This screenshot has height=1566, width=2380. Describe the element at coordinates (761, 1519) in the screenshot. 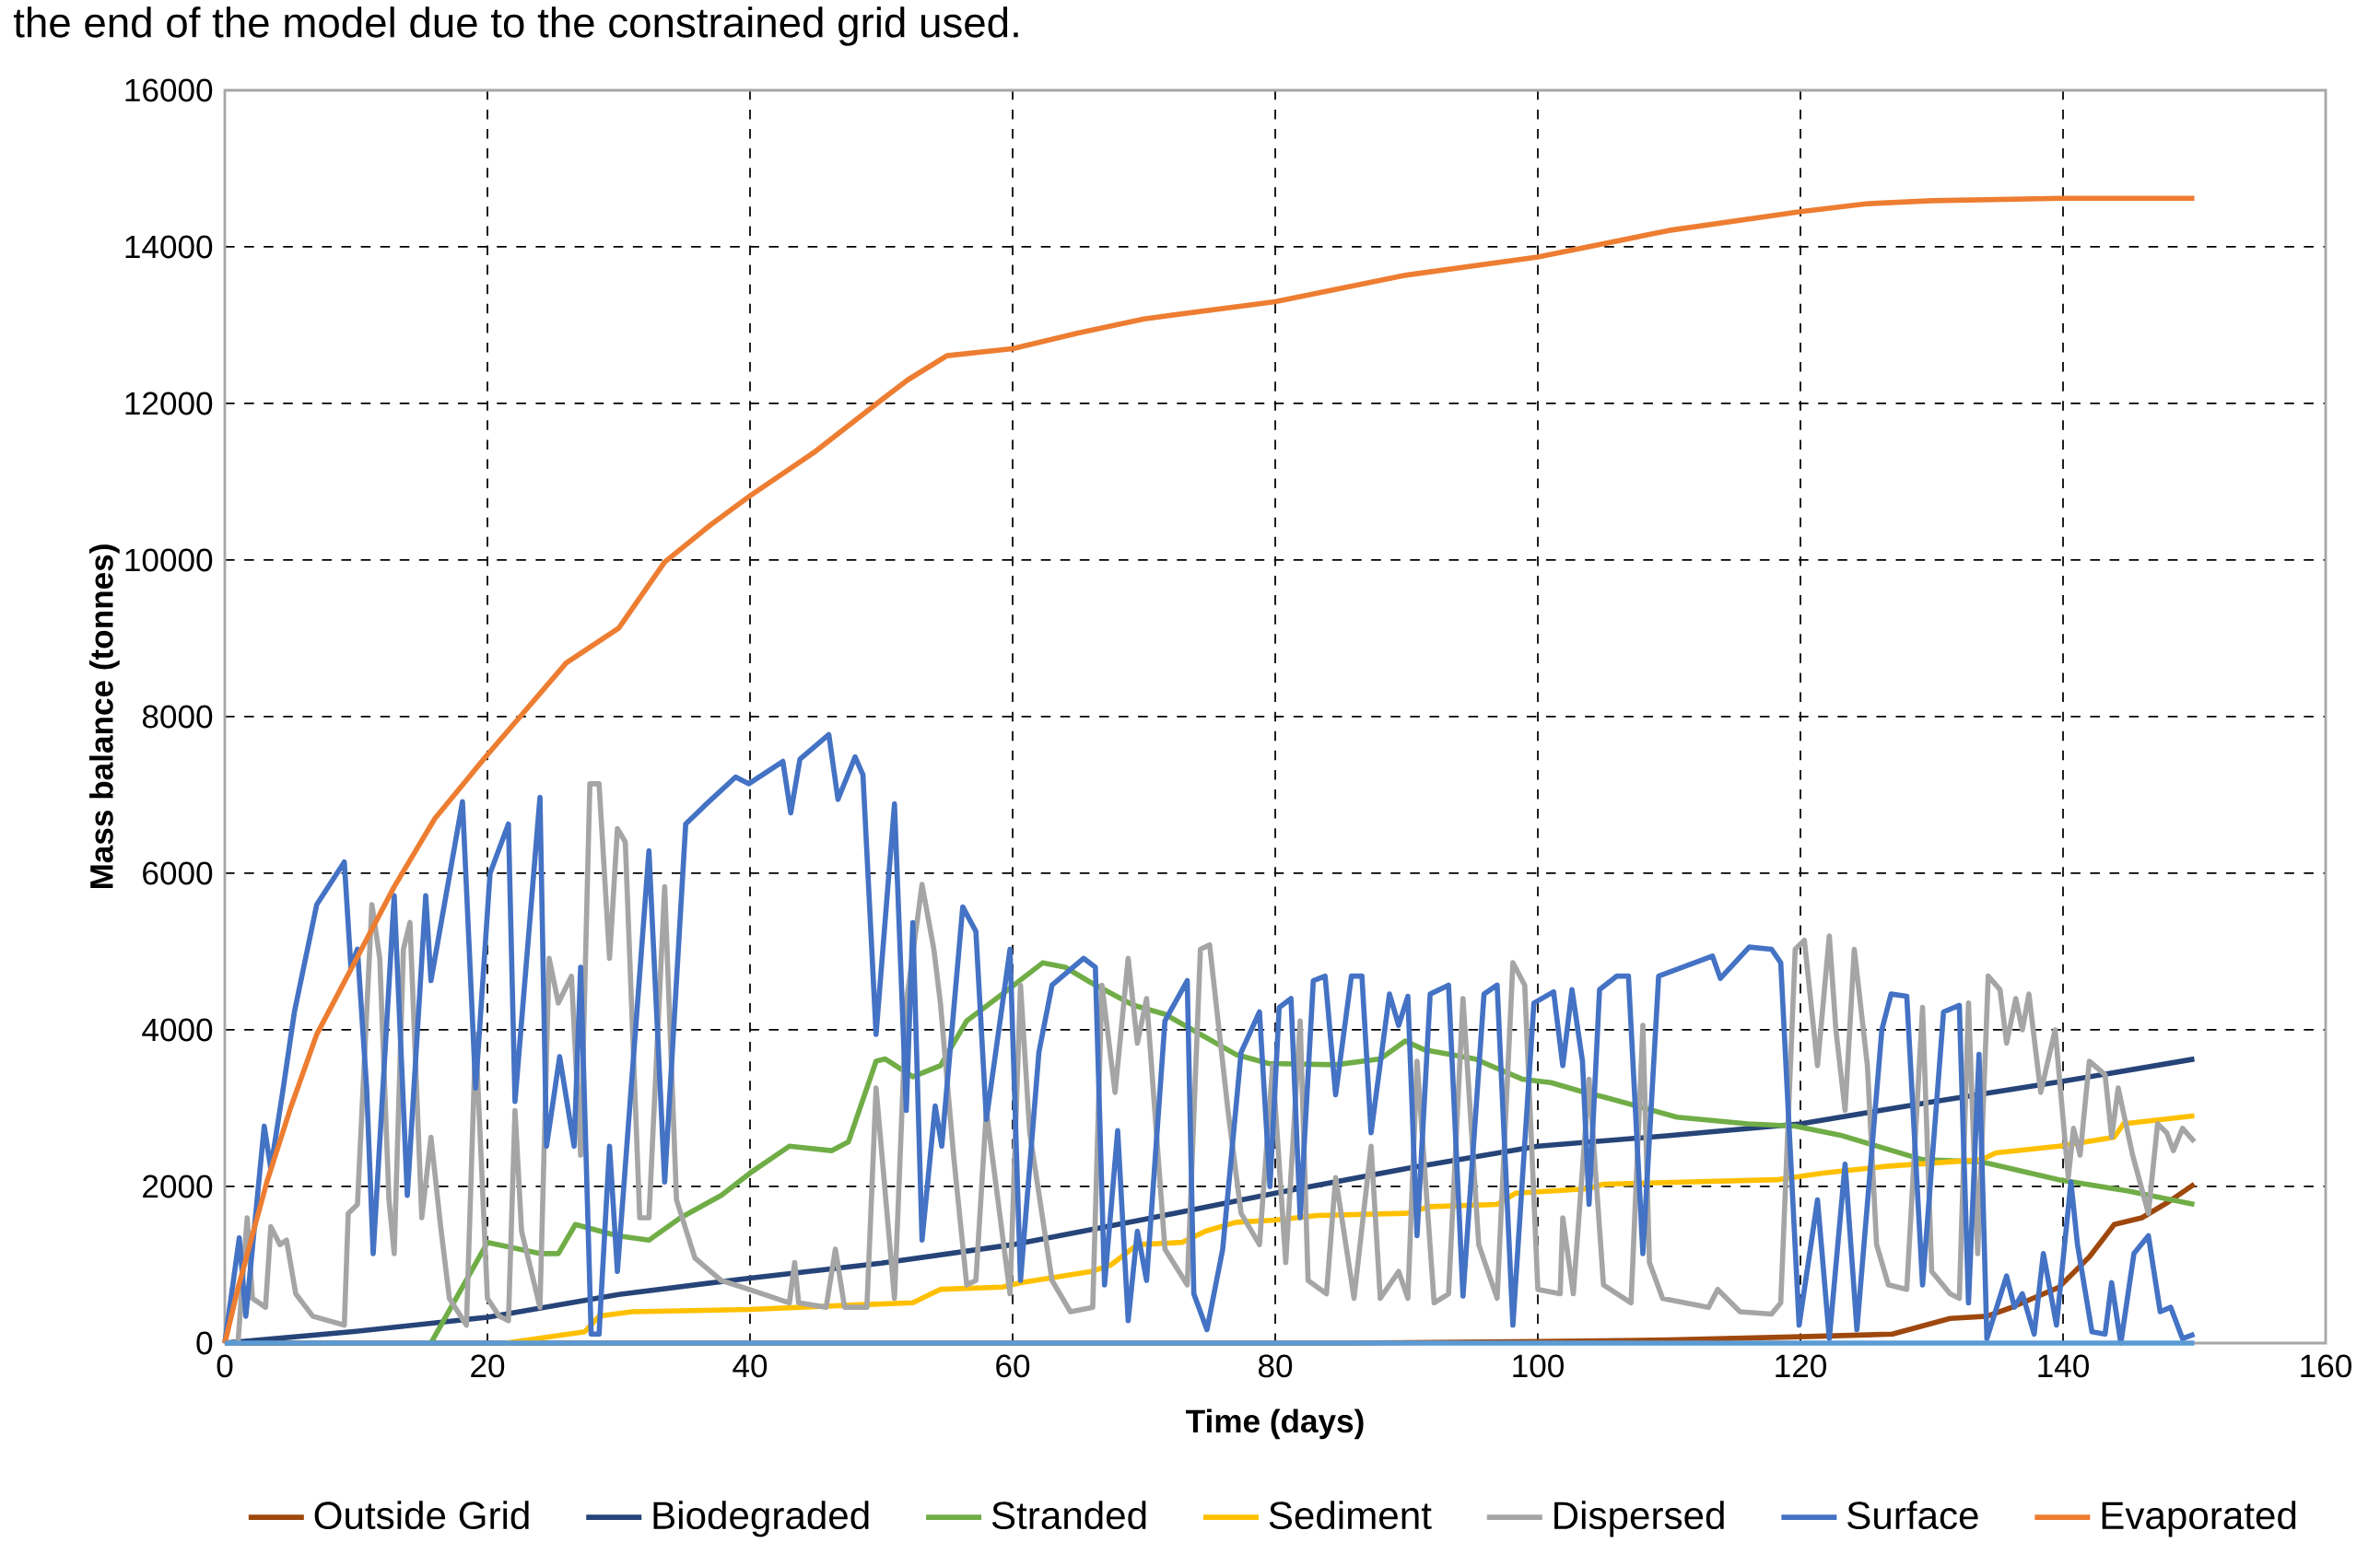

I see `legend-label: Biodegraded` at that location.